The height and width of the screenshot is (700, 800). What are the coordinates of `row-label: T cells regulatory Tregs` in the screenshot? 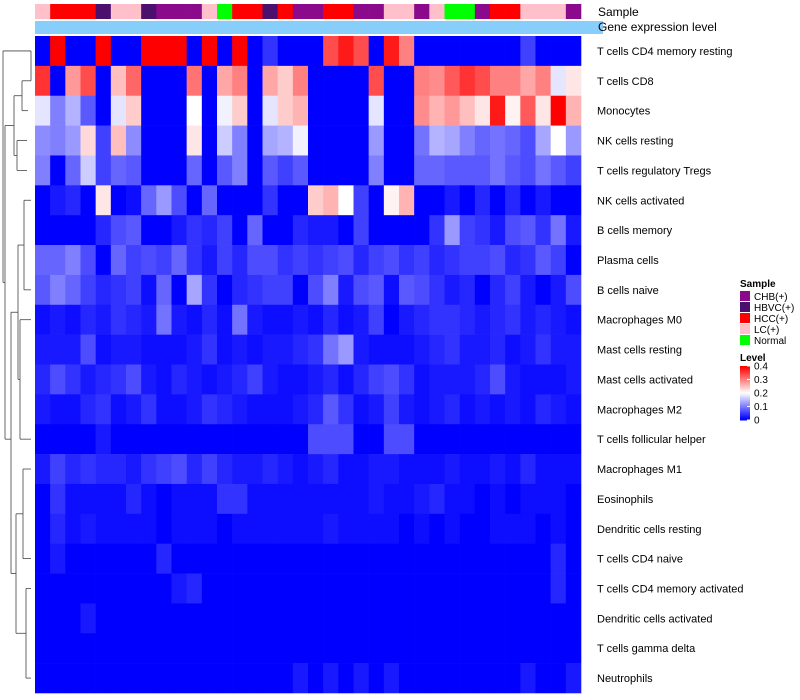 It's located at (654, 171).